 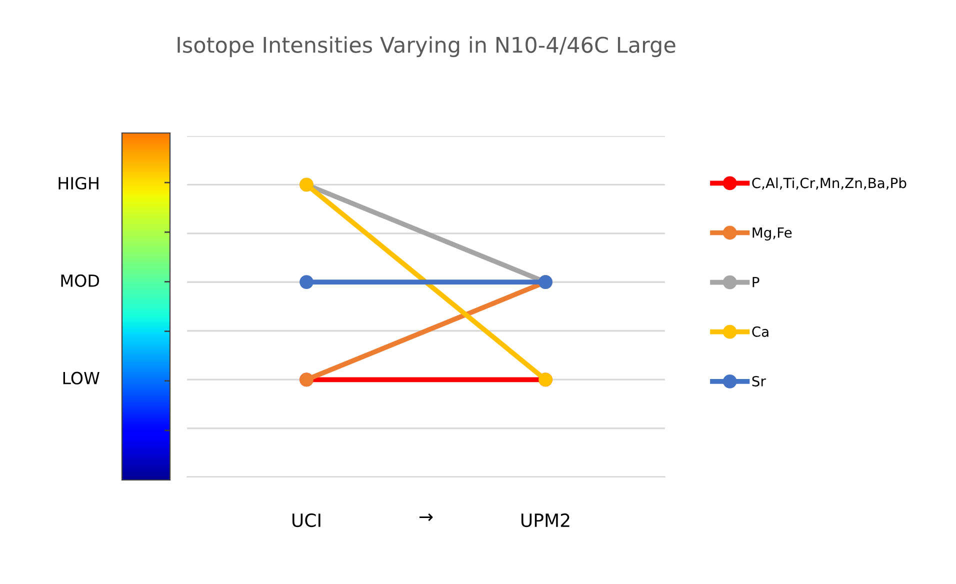 What do you see at coordinates (306, 520) in the screenshot?
I see `x-tick-label: UCI` at bounding box center [306, 520].